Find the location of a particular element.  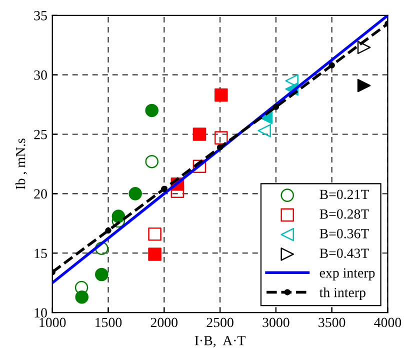

x-tick-label: 2500 is located at coordinates (220, 323).